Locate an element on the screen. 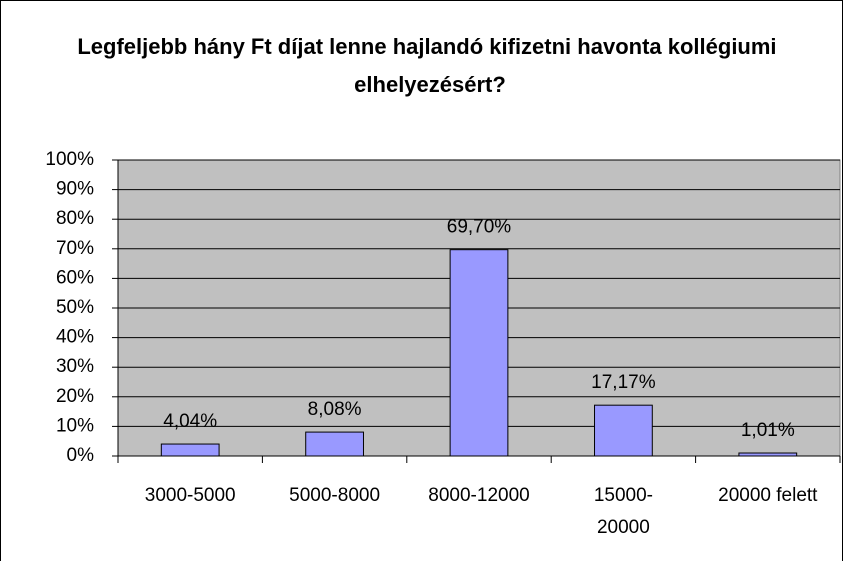  data-label: 17,17% is located at coordinates (623, 382).